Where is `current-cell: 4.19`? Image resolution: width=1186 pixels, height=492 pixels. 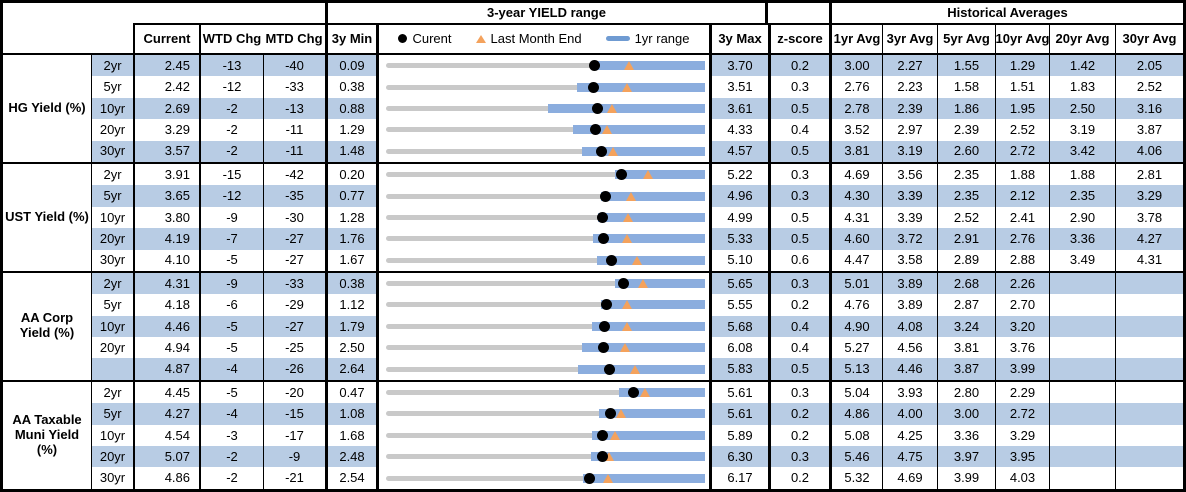
current-cell: 4.19 is located at coordinates (166, 239).